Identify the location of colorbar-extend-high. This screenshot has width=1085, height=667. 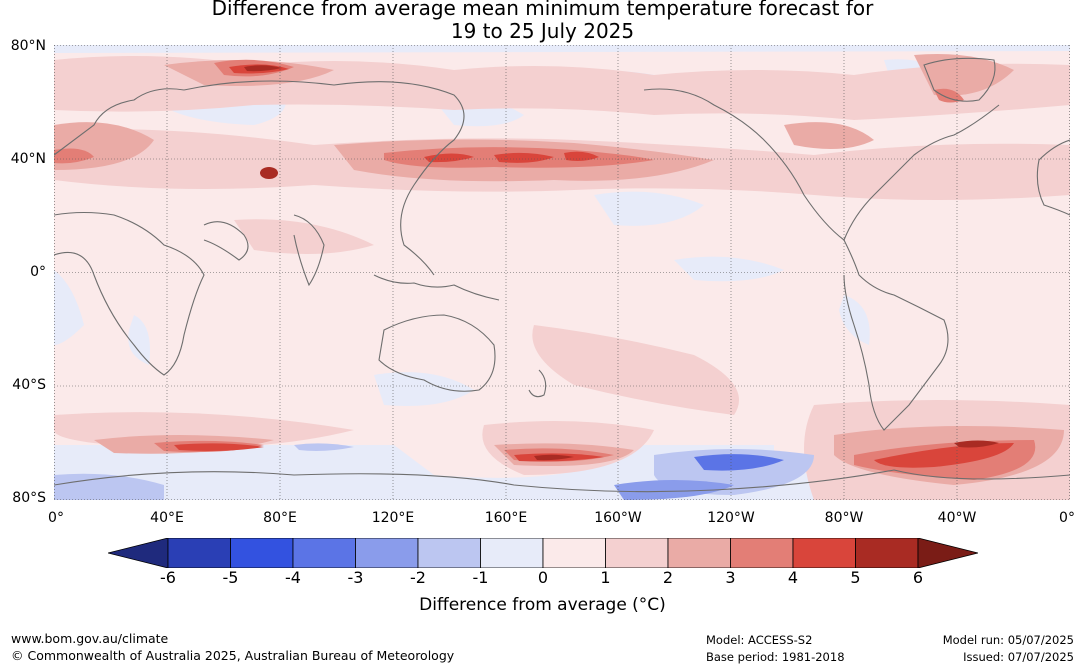
(947, 553).